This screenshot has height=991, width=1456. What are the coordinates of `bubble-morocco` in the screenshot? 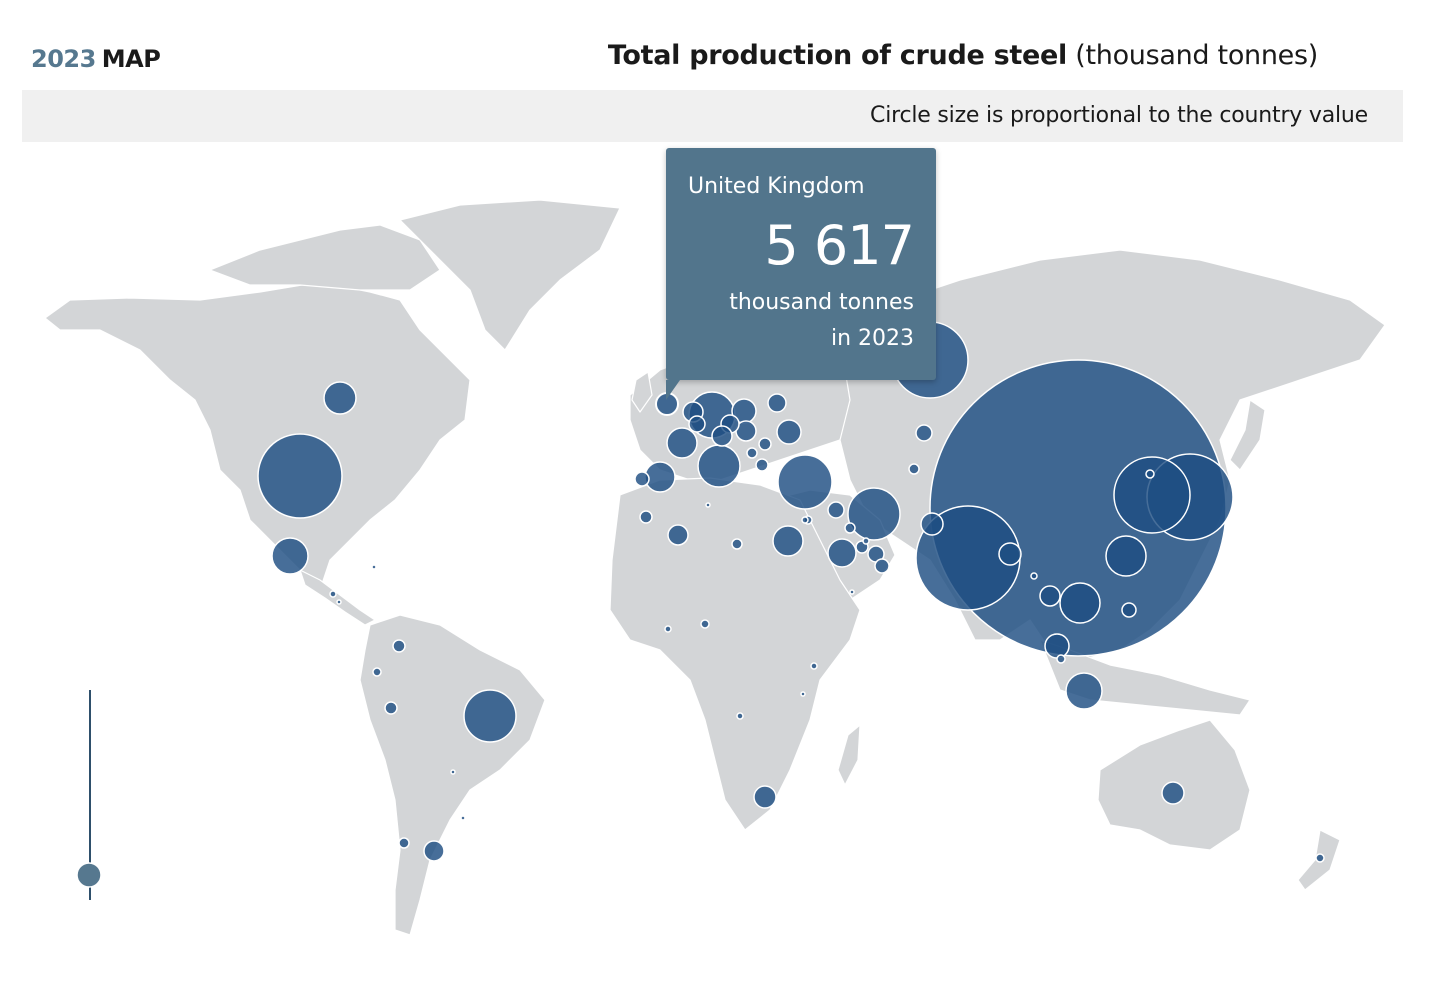 It's located at (646, 517).